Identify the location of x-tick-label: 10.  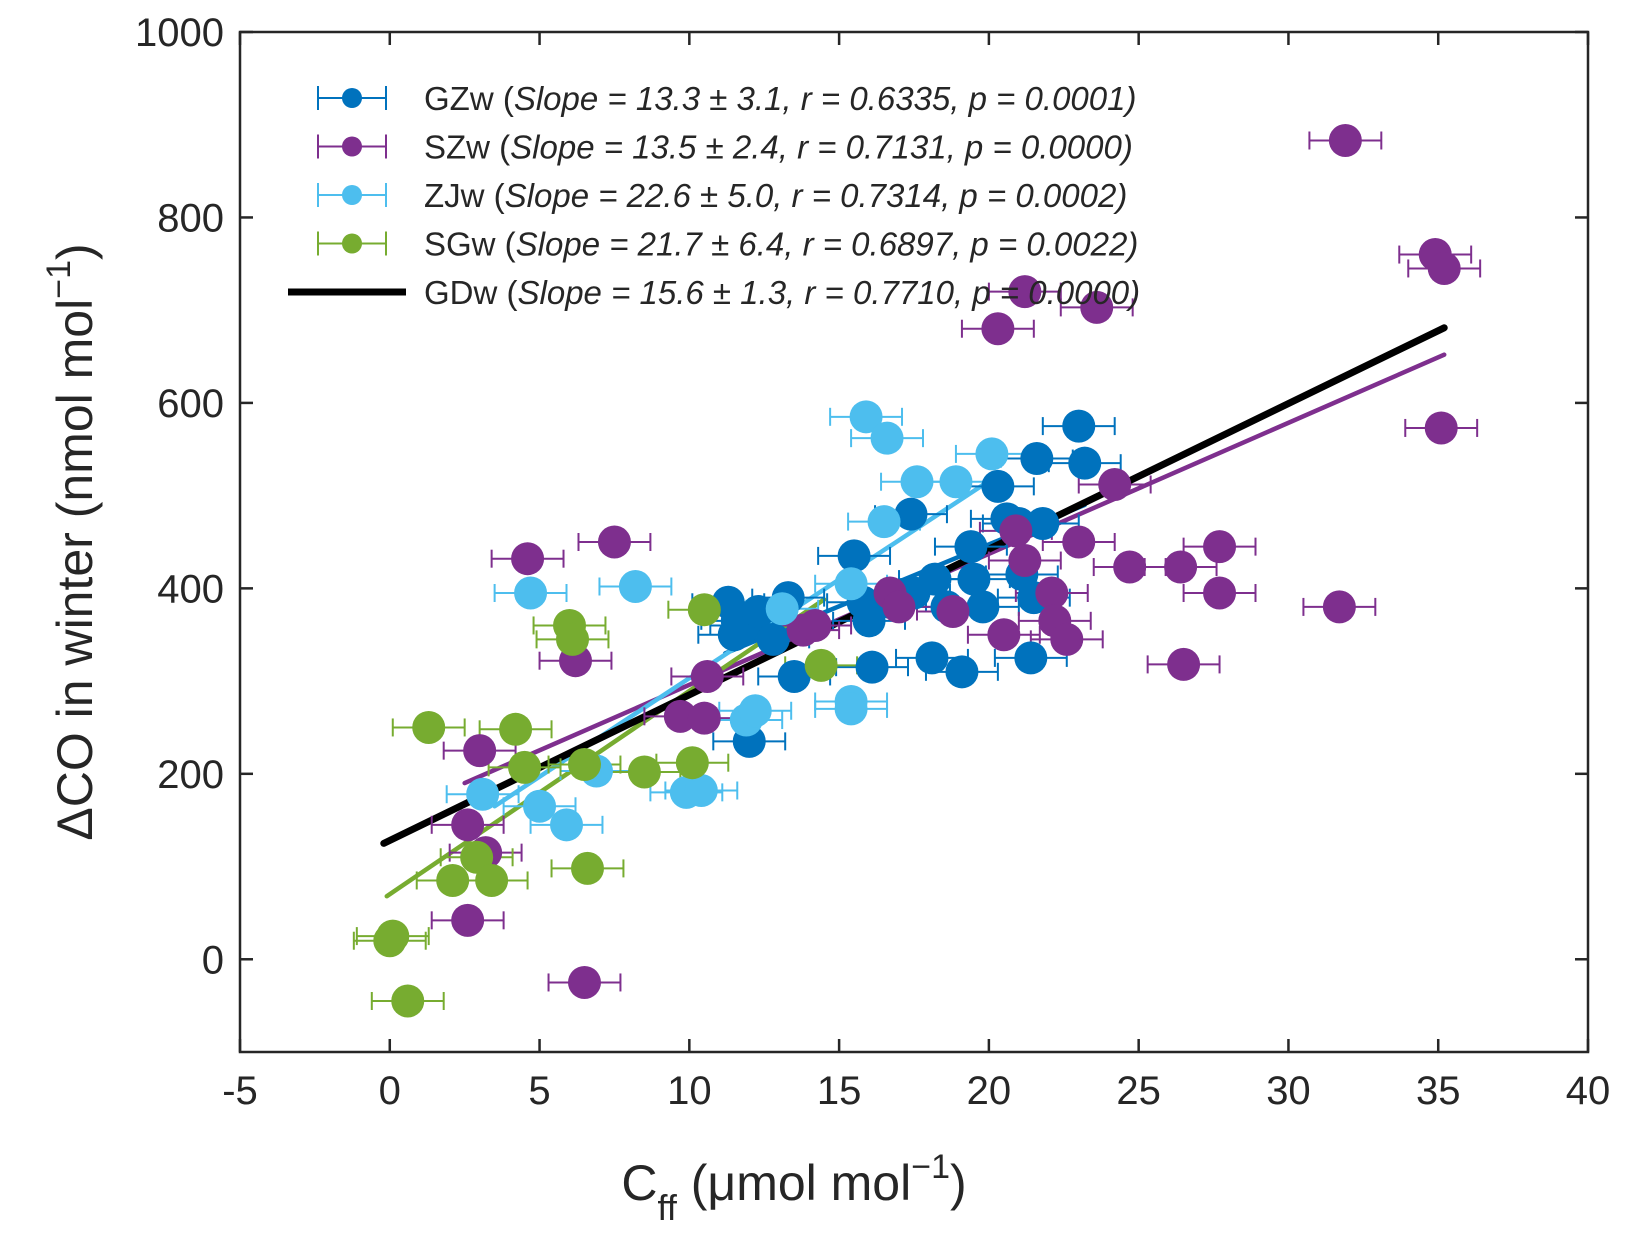
(689, 1091).